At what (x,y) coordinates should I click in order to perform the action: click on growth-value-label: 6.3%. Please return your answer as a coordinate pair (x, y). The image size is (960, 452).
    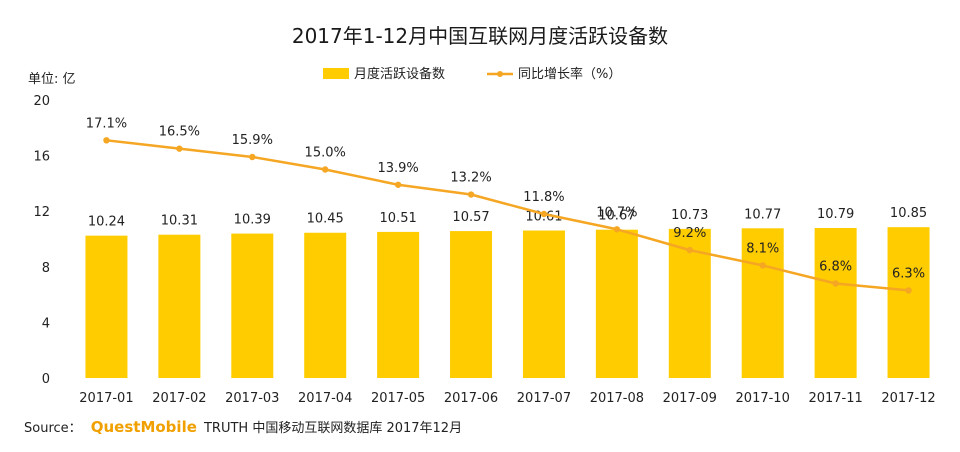
    Looking at the image, I should click on (908, 273).